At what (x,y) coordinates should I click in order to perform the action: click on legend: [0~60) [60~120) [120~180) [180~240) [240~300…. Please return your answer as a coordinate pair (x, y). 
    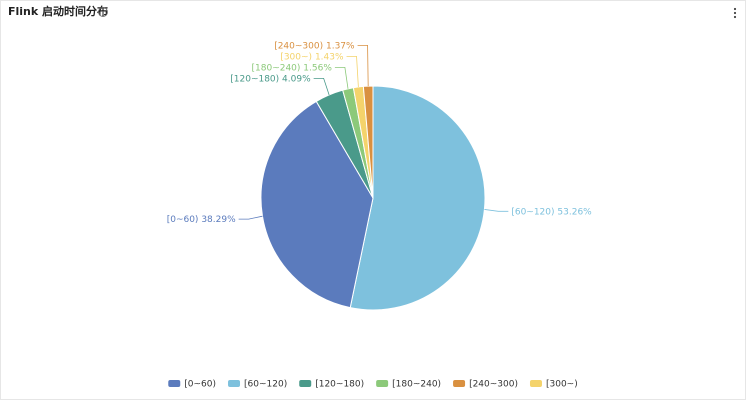
    Looking at the image, I should click on (373, 385).